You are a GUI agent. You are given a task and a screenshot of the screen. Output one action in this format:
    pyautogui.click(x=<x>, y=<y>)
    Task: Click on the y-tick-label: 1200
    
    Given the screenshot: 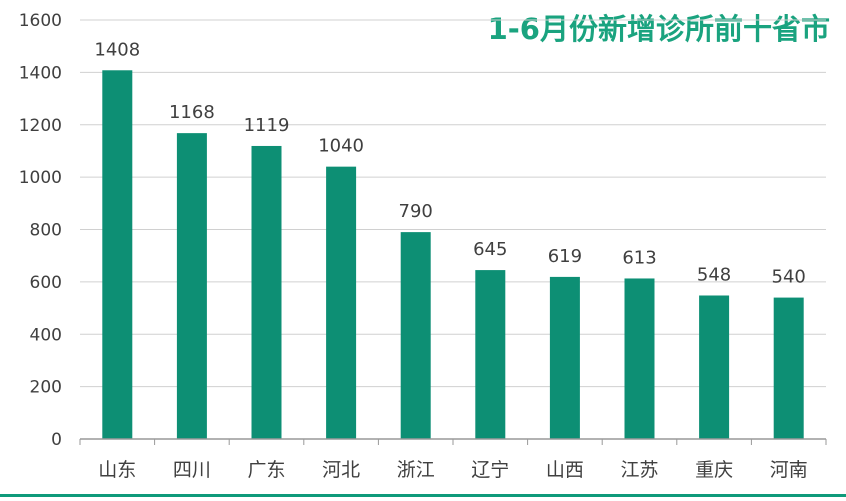 What is the action you would take?
    pyautogui.click(x=40, y=126)
    